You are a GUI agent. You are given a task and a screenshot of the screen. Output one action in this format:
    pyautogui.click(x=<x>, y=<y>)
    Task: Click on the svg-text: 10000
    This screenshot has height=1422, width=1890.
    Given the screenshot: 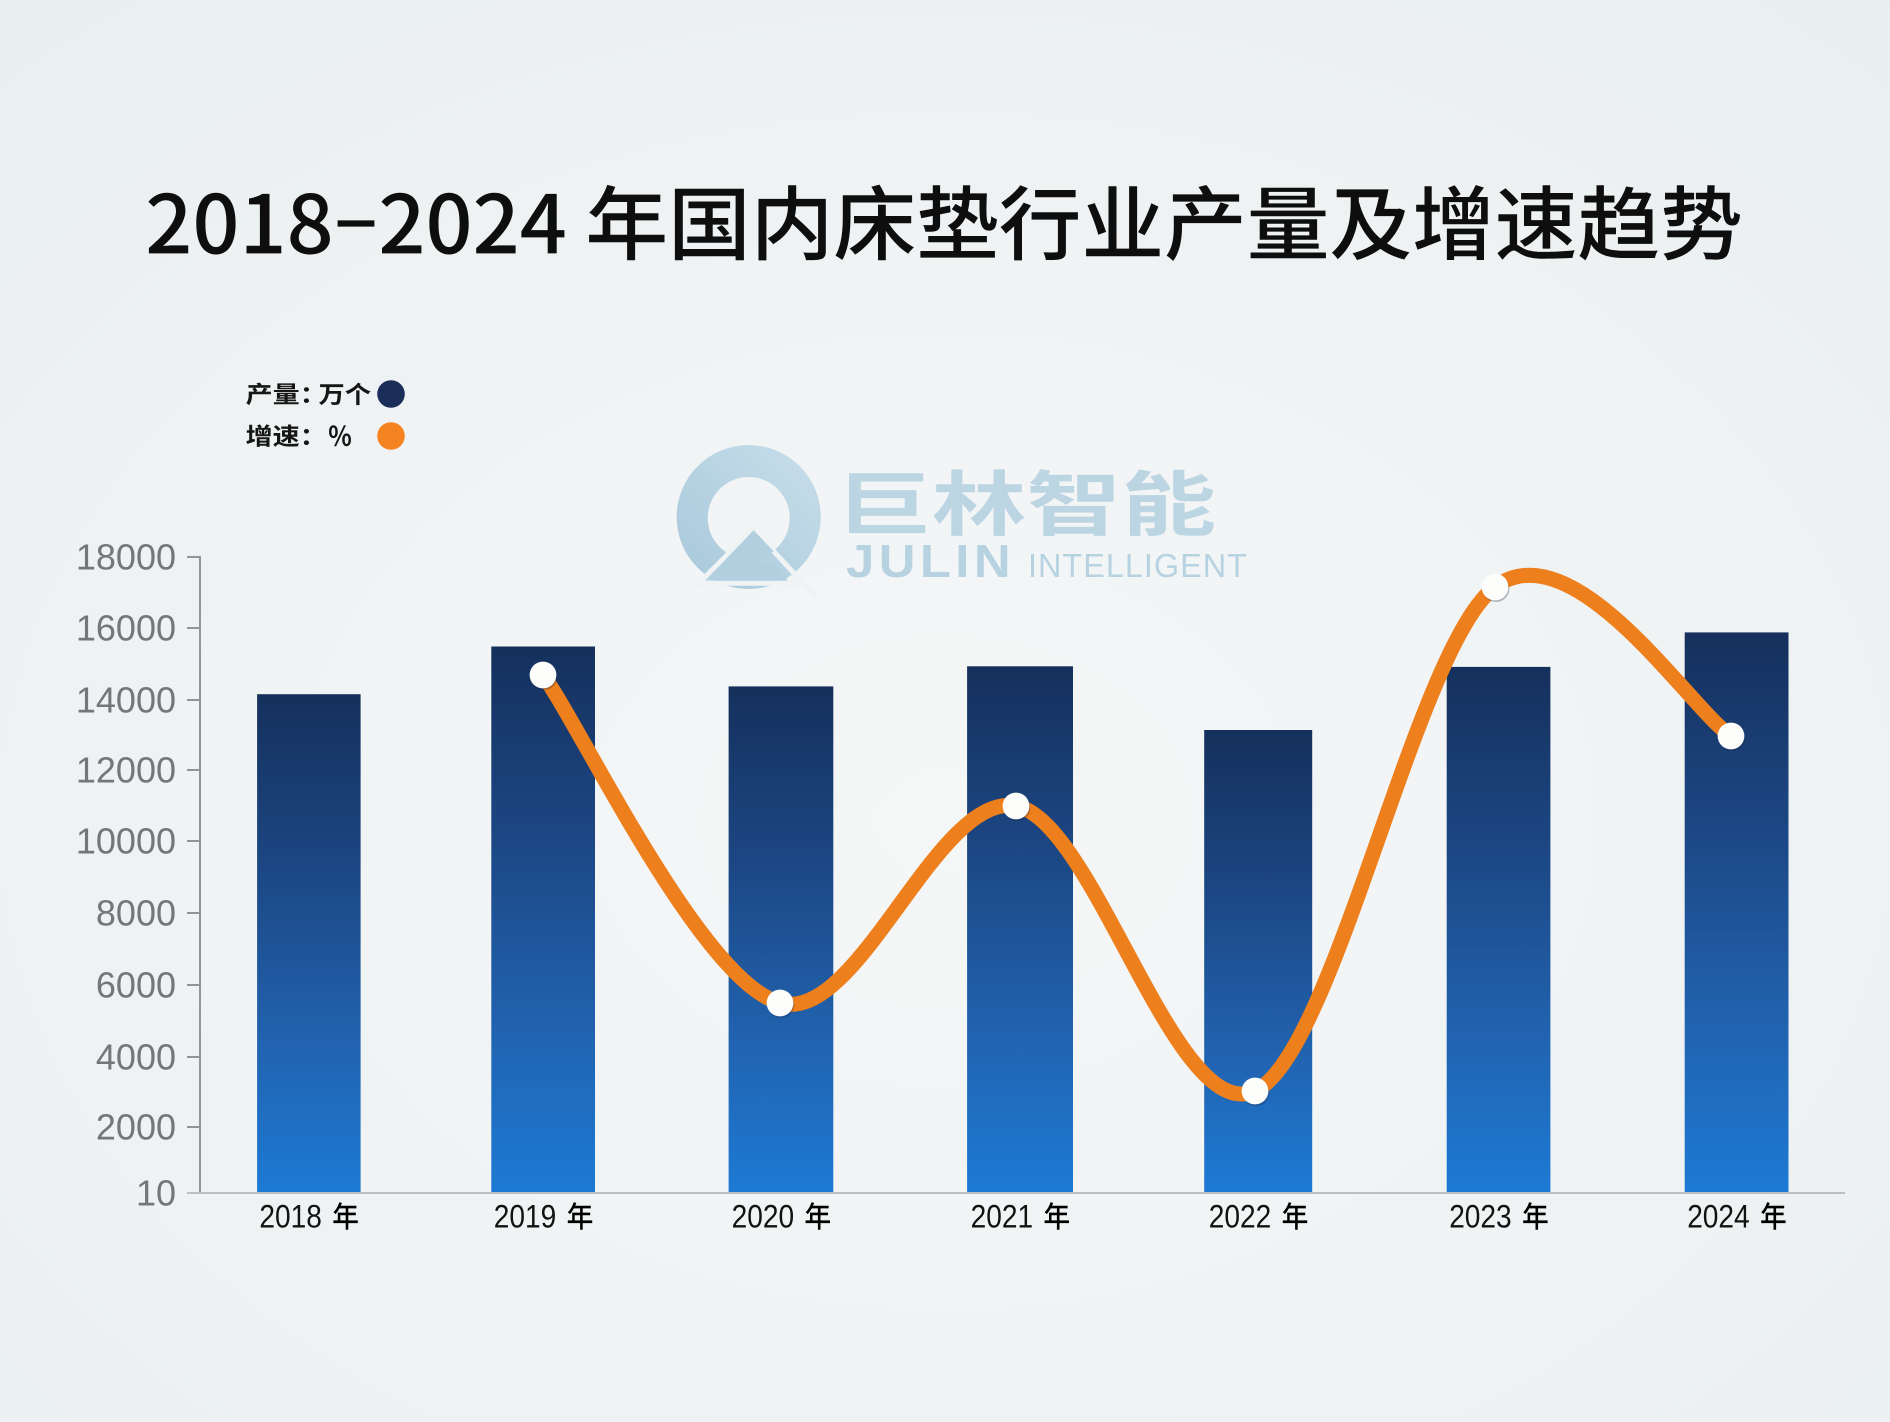 What is the action you would take?
    pyautogui.click(x=126, y=841)
    